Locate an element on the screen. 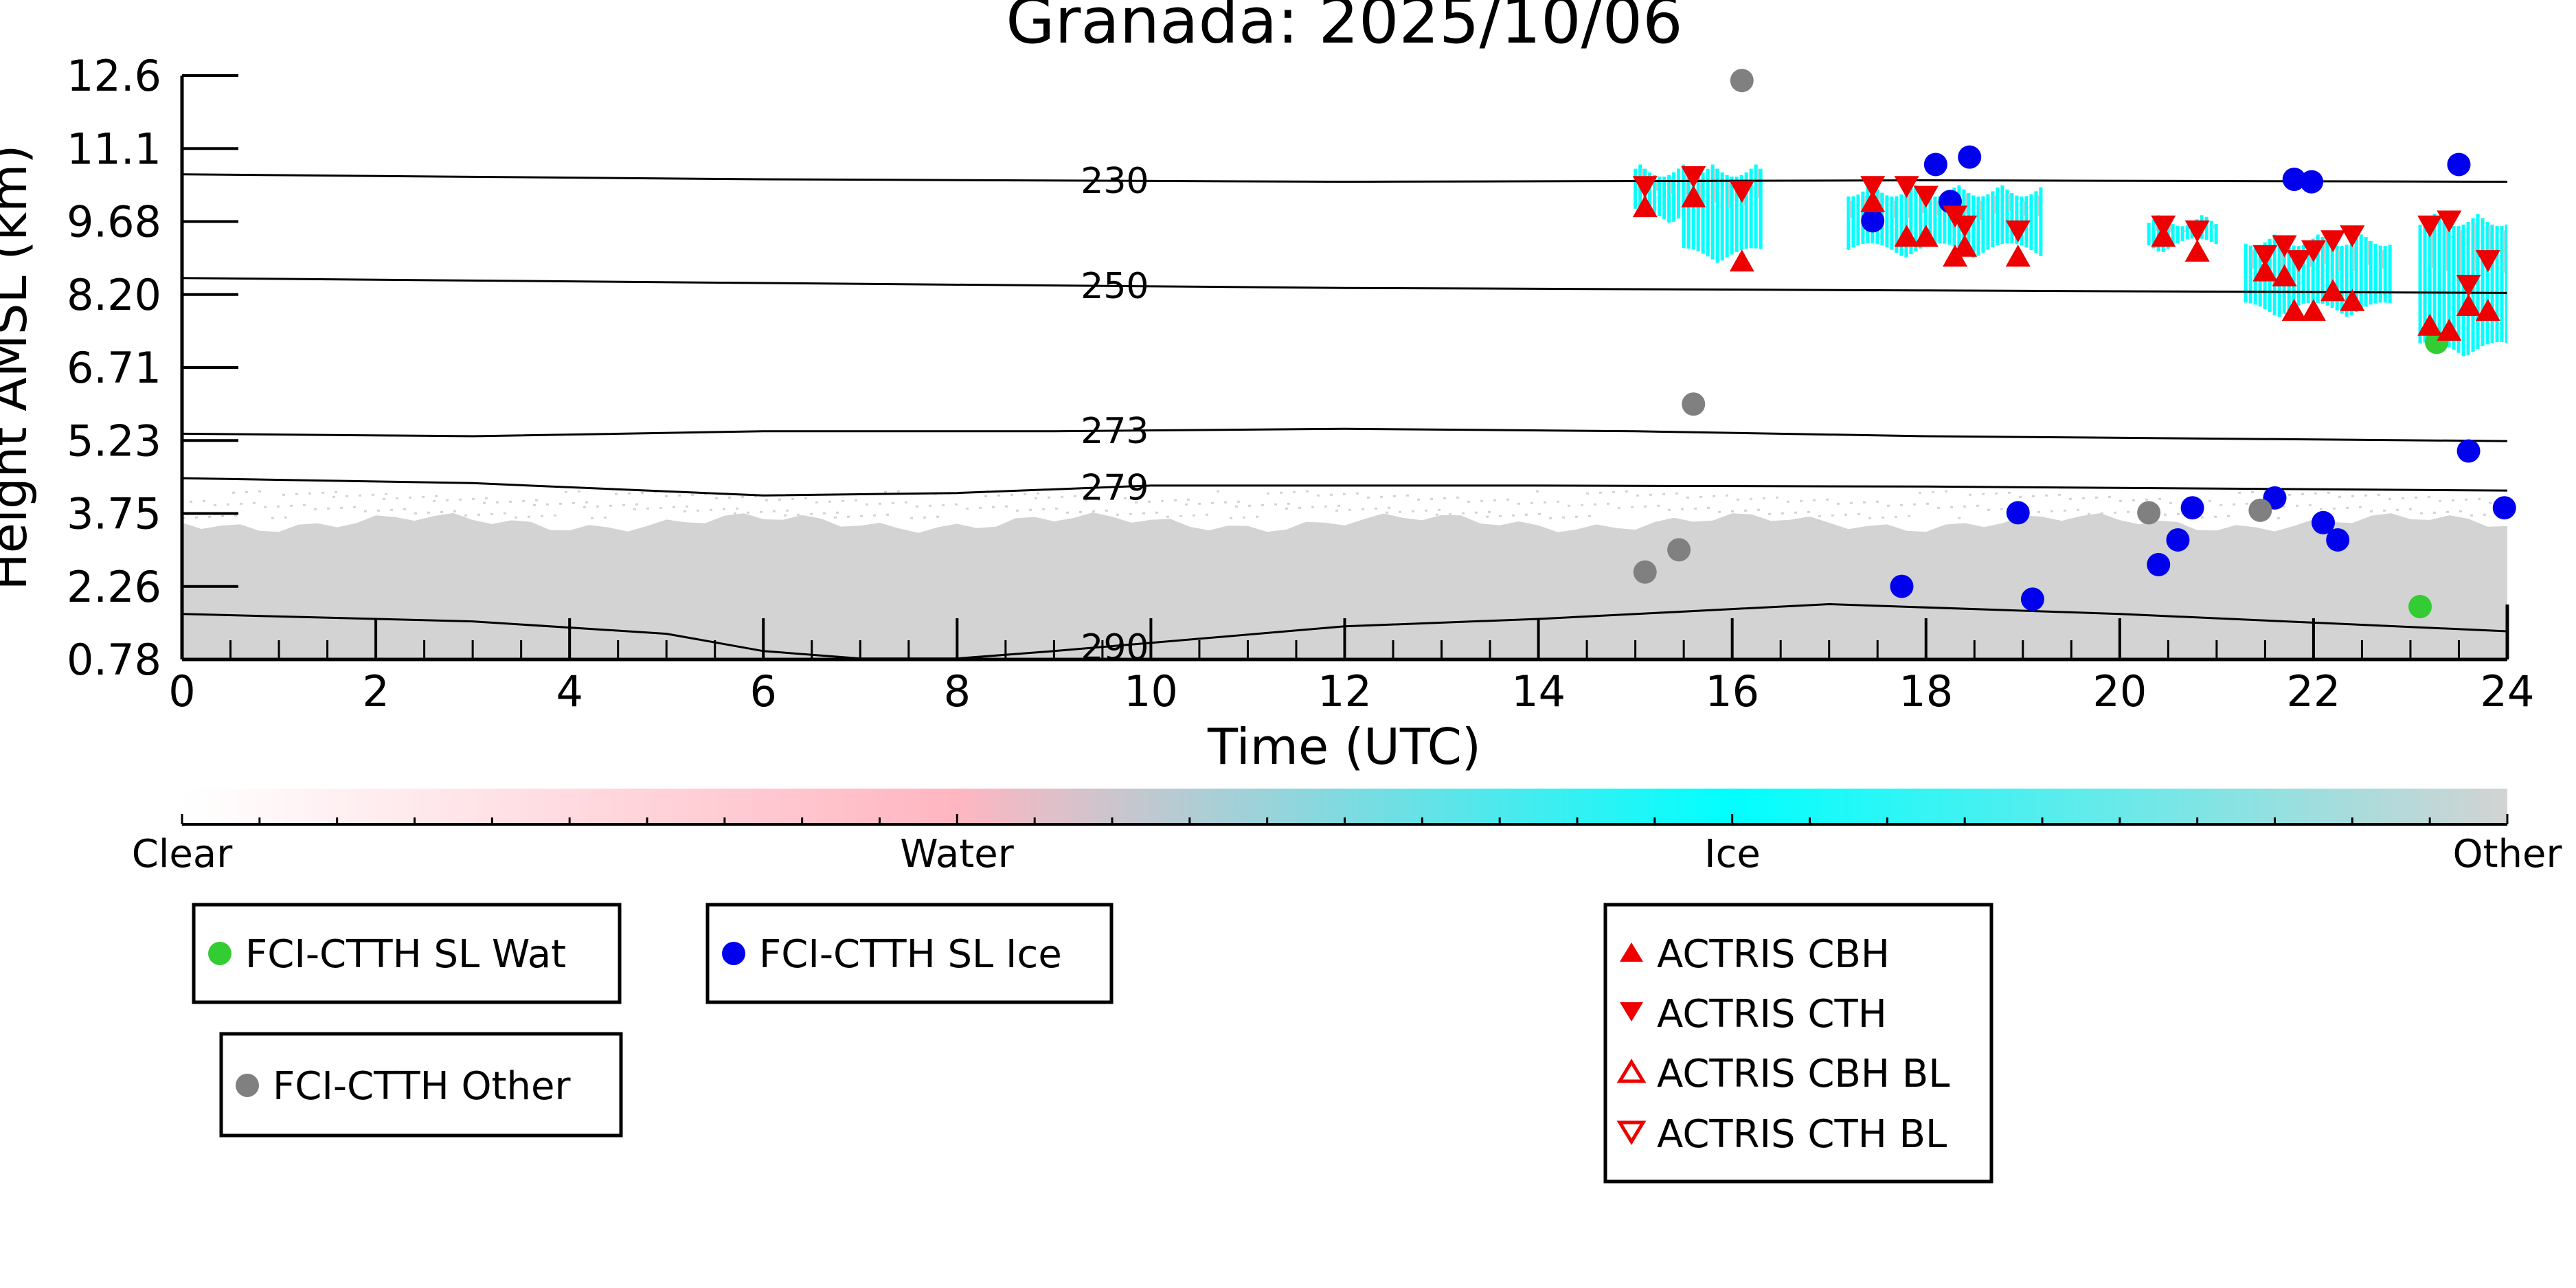 This screenshot has height=1288, width=2576. isotherm-label-230: 230 is located at coordinates (1115, 181).